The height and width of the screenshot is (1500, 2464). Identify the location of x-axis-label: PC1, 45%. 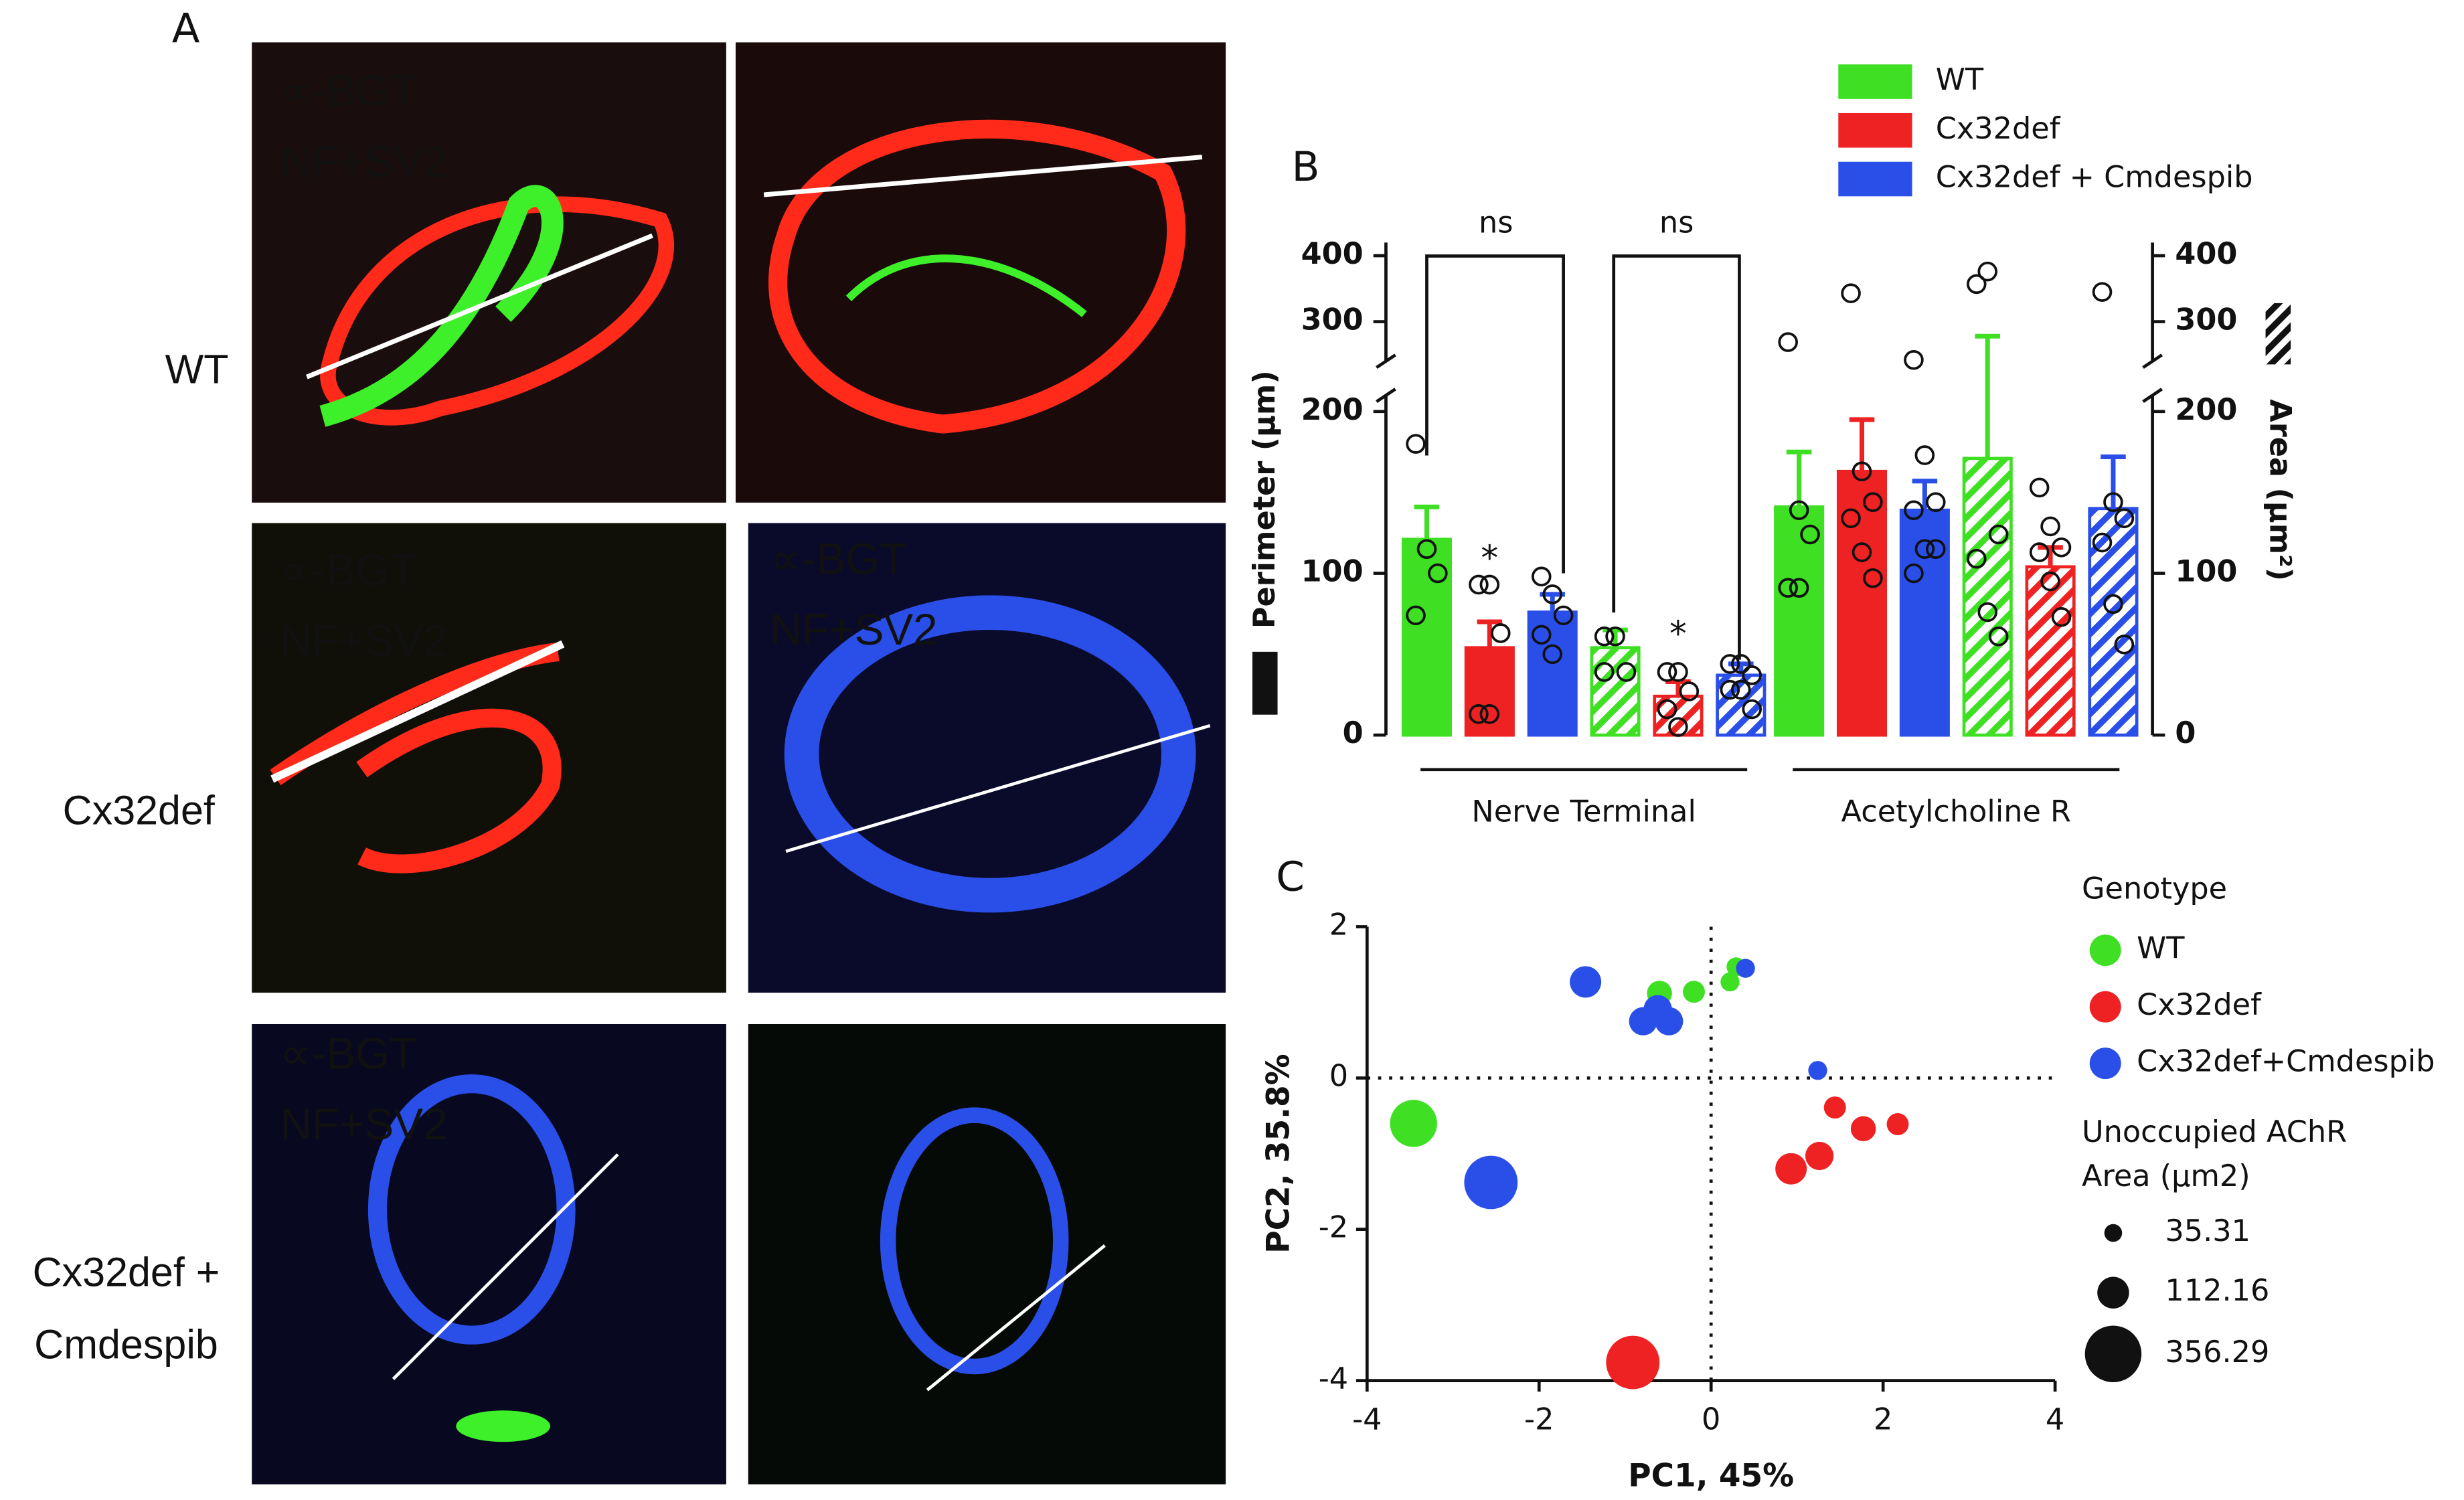
(1711, 1476).